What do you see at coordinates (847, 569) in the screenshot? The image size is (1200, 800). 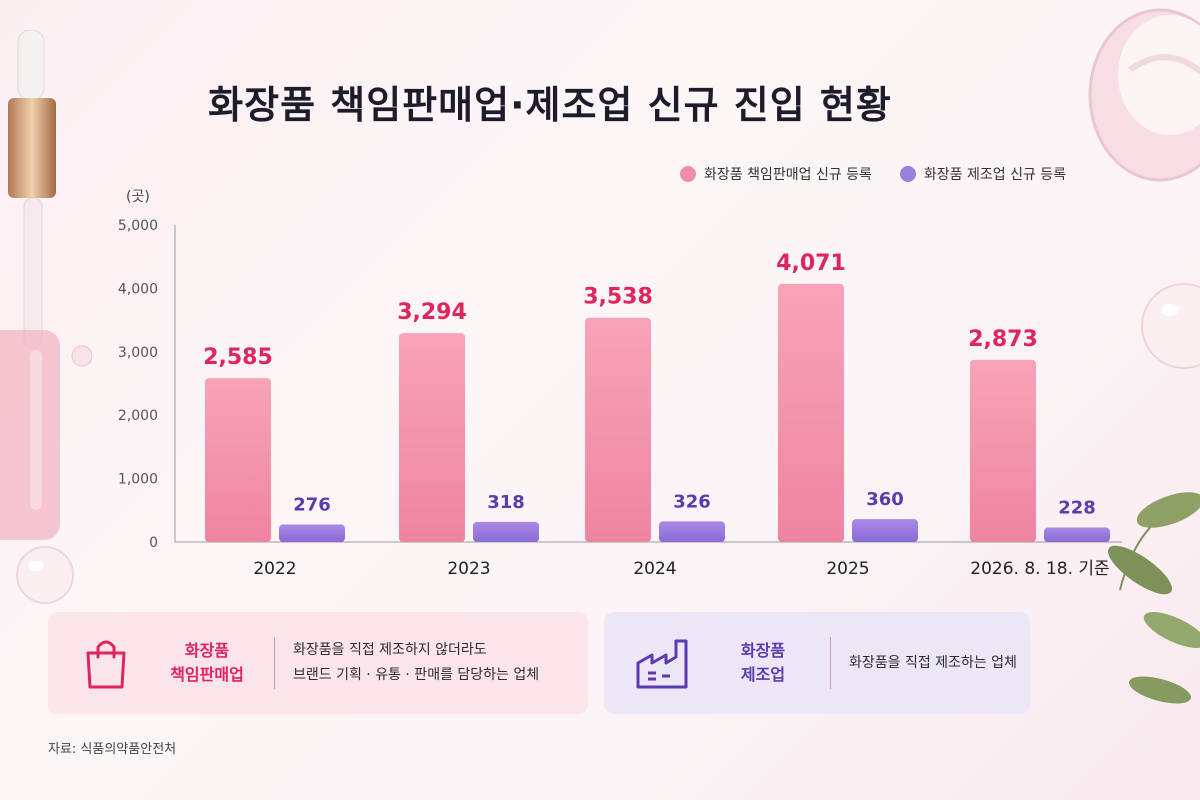 I see `x-tick-label: 2025` at bounding box center [847, 569].